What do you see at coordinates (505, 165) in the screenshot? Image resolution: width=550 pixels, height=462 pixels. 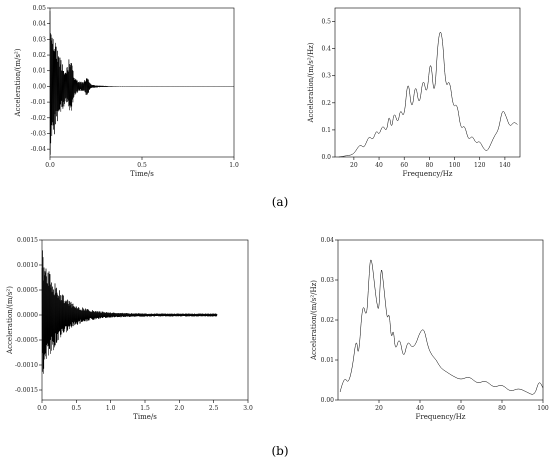 I see `x-tick-label: 140` at bounding box center [505, 165].